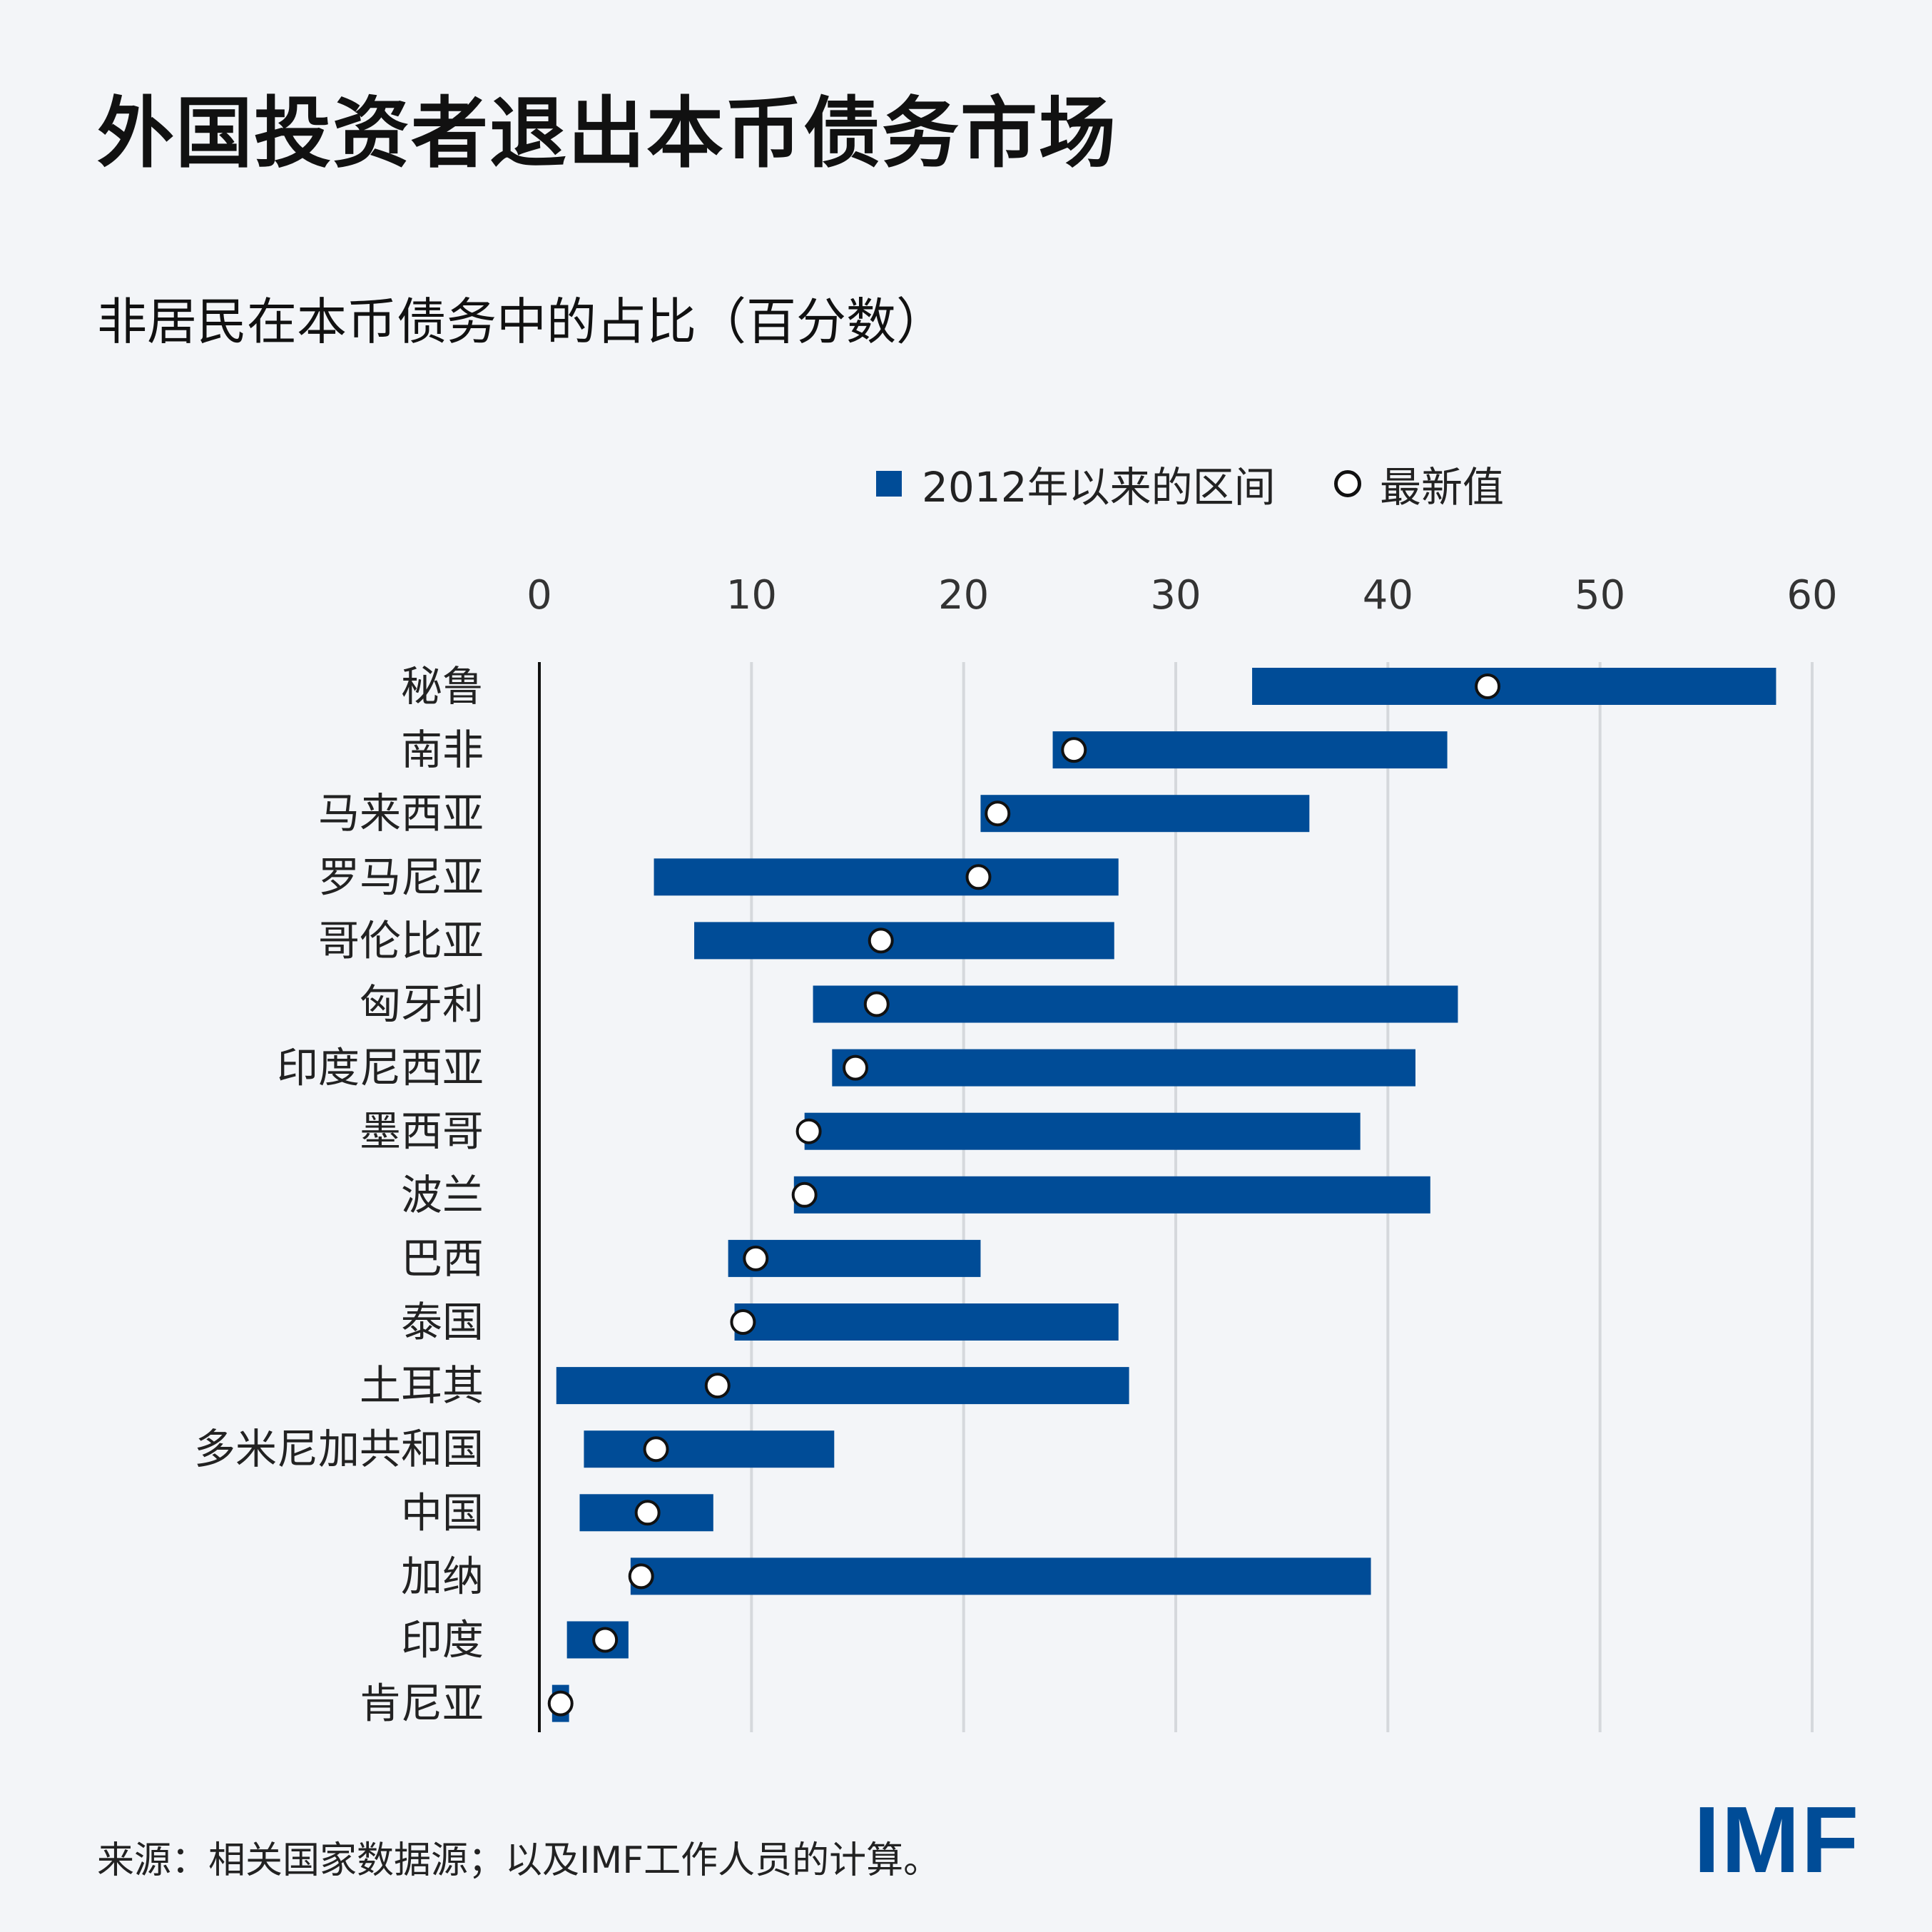 Image resolution: width=1932 pixels, height=1932 pixels. Describe the element at coordinates (1388, 596) in the screenshot. I see `x-tick-label: 40` at that location.